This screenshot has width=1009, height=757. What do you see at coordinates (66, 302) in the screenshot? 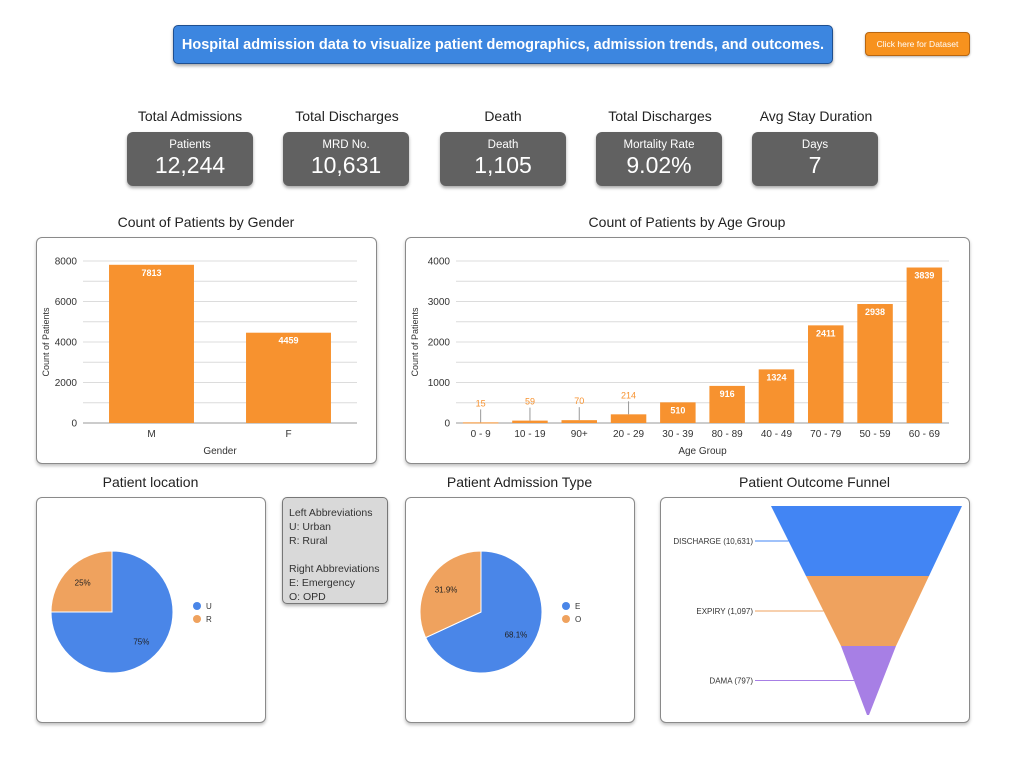
I see `y-tick-label: 6000` at bounding box center [66, 302].